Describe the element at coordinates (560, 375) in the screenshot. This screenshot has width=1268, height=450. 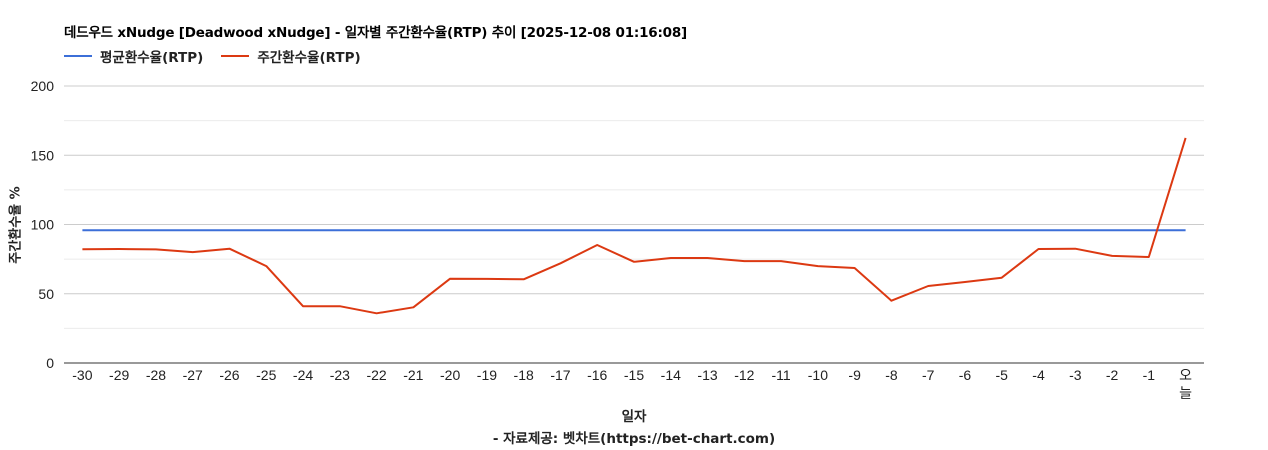
I see `x-tick-label: -17` at that location.